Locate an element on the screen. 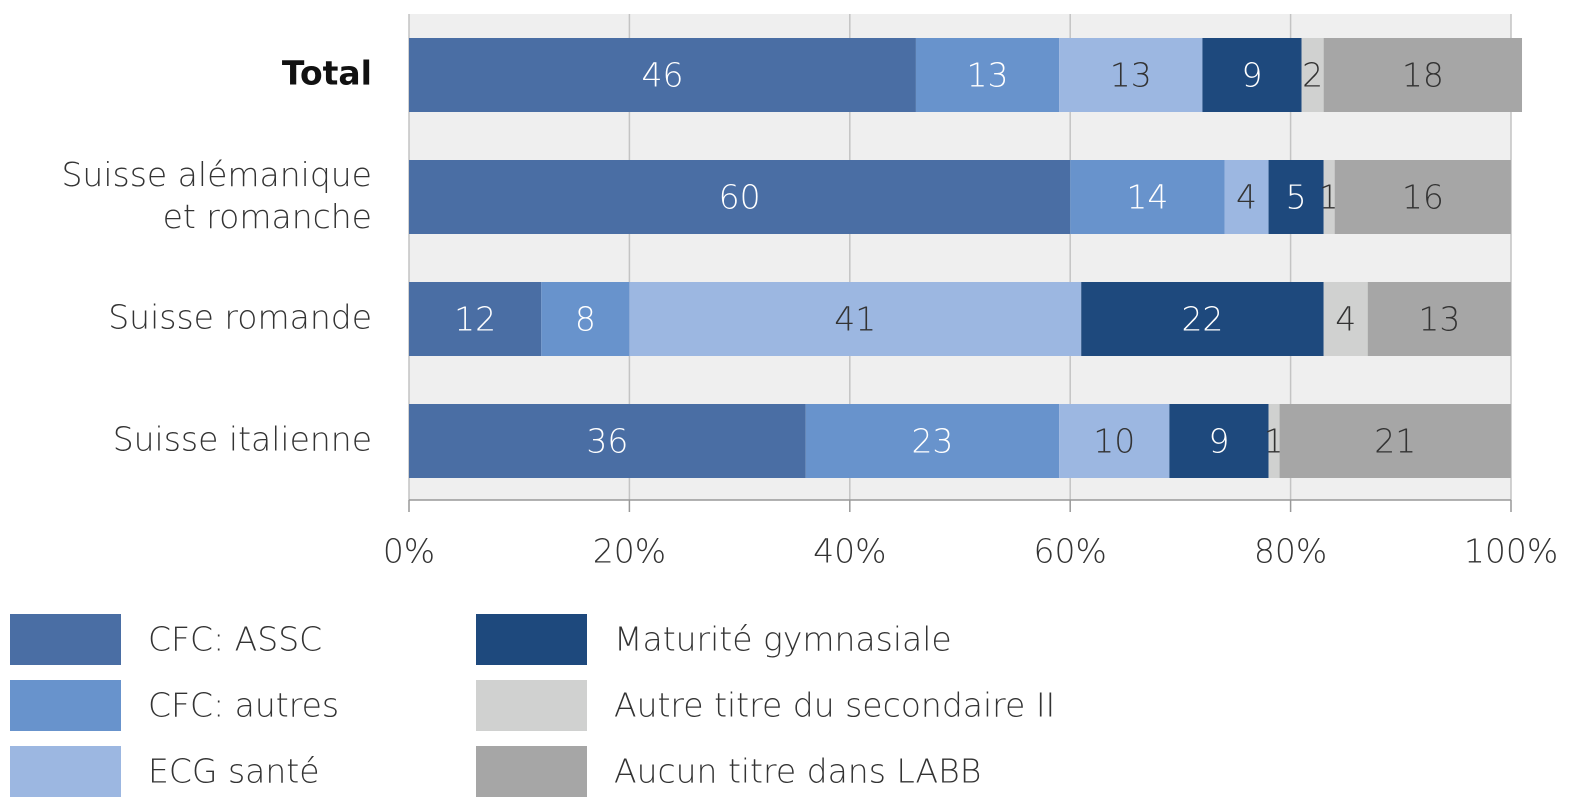  x-tick-label: 40% is located at coordinates (849, 551).